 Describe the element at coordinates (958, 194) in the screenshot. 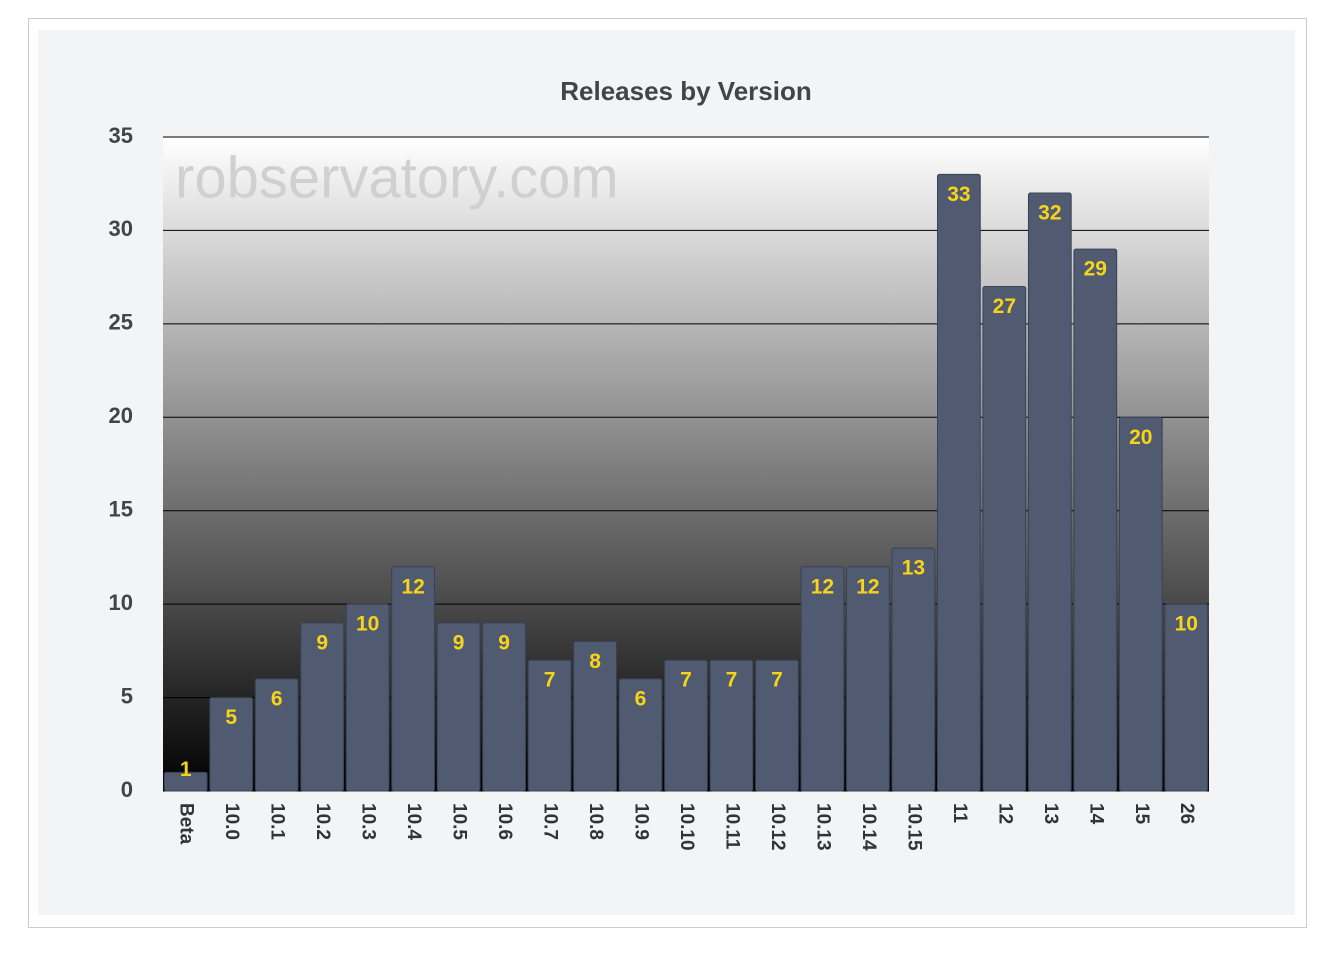

I see `data-label: 33` at that location.